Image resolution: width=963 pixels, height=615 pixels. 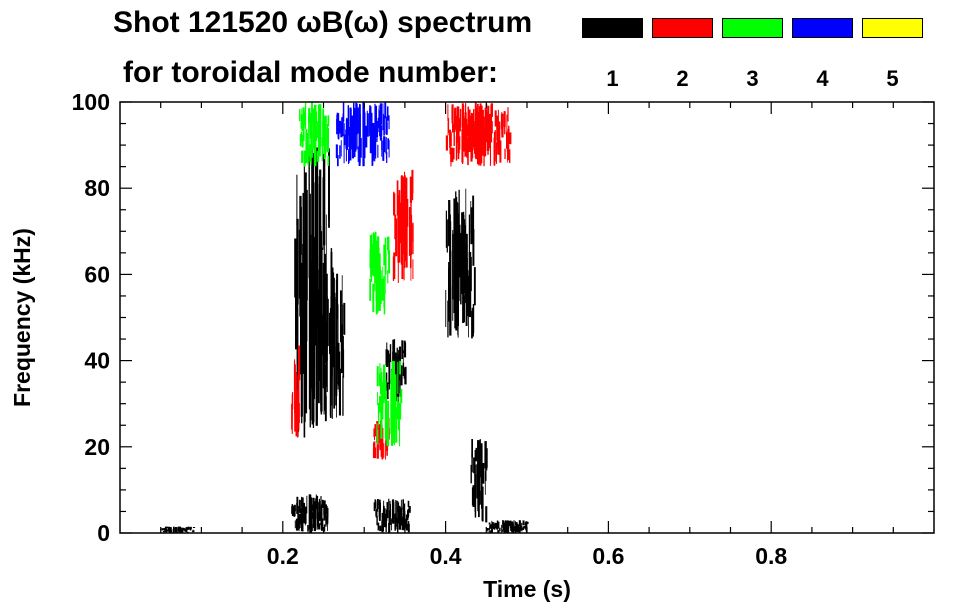 What do you see at coordinates (527, 589) in the screenshot?
I see `x-axis-label: Time (s)` at bounding box center [527, 589].